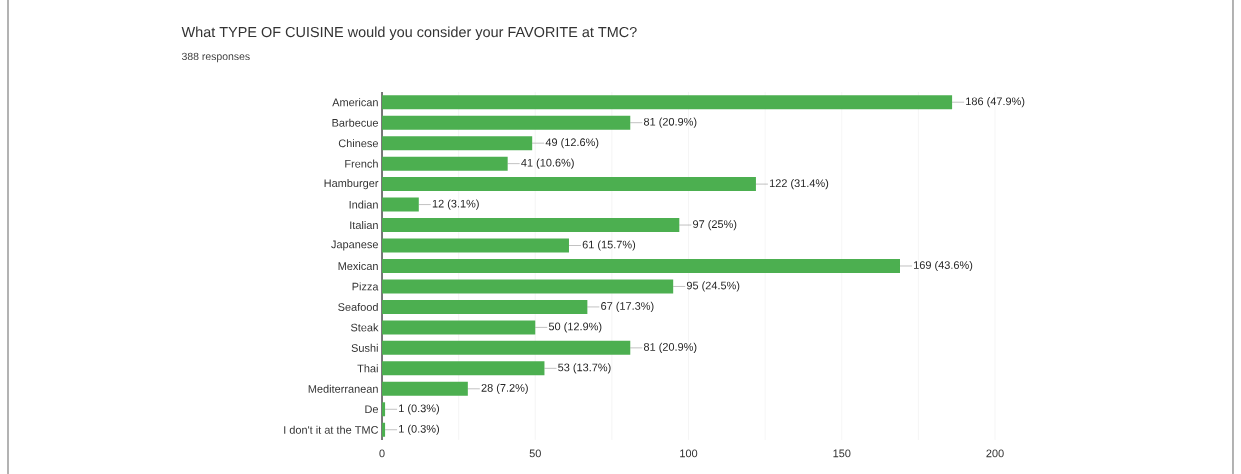 The height and width of the screenshot is (474, 1241). I want to click on text: 388 responses, so click(215, 57).